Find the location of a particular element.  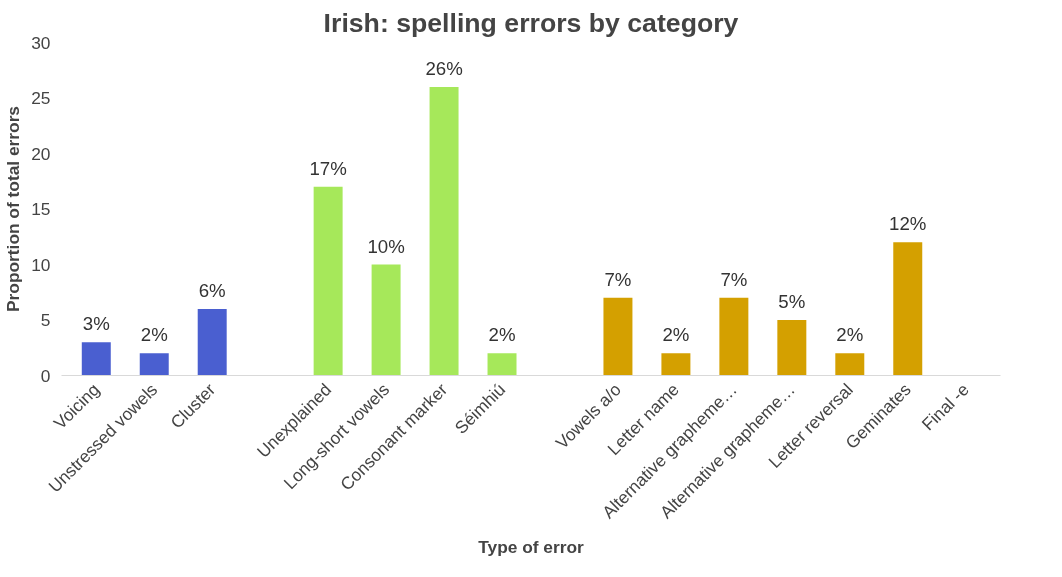

y-tick-label: 20 is located at coordinates (41, 153).